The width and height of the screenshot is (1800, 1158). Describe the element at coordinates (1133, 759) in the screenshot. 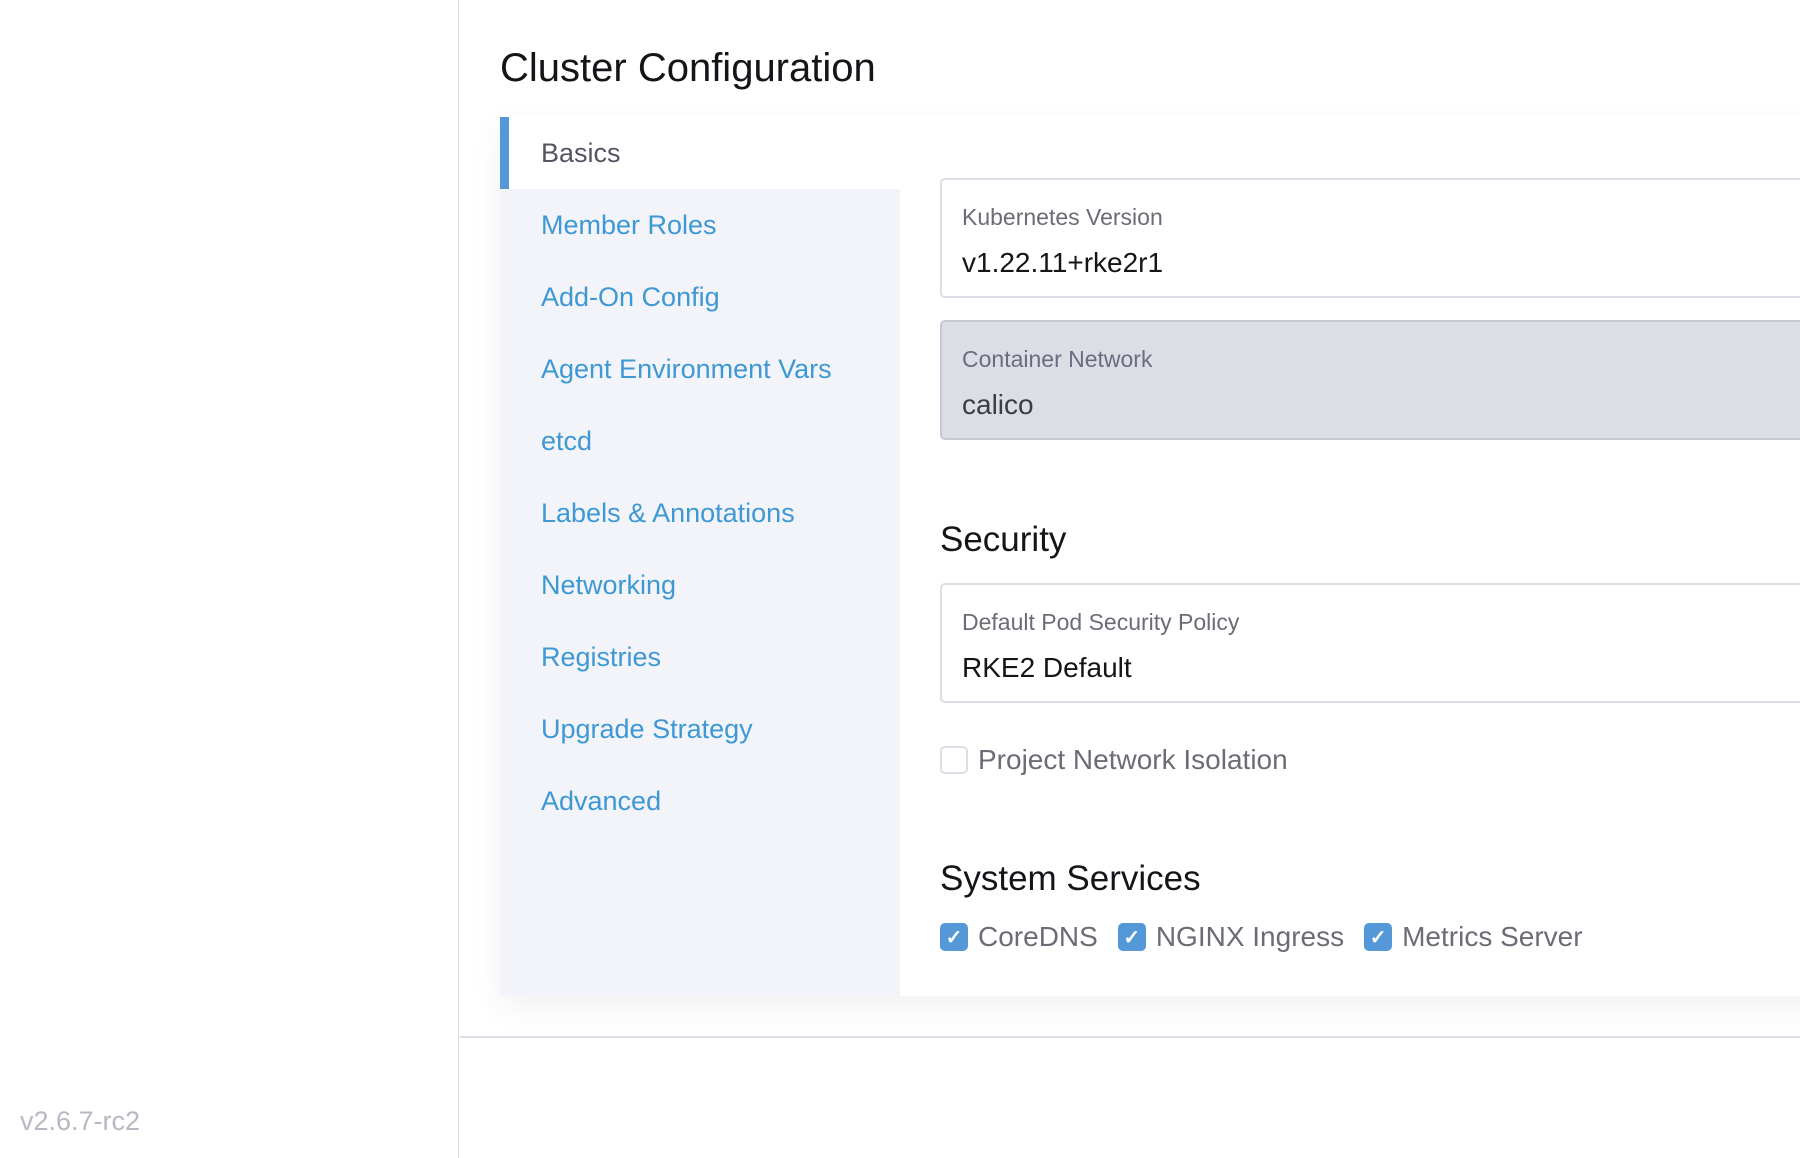

I see `checkbox-label: Project Network Isolation` at that location.